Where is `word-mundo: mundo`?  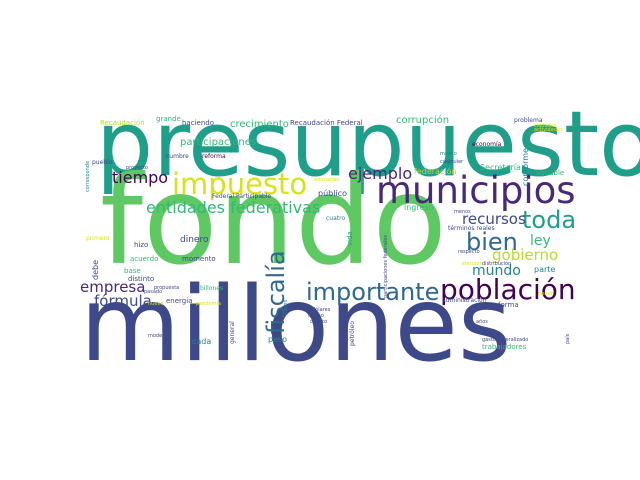 word-mundo: mundo is located at coordinates (496, 271).